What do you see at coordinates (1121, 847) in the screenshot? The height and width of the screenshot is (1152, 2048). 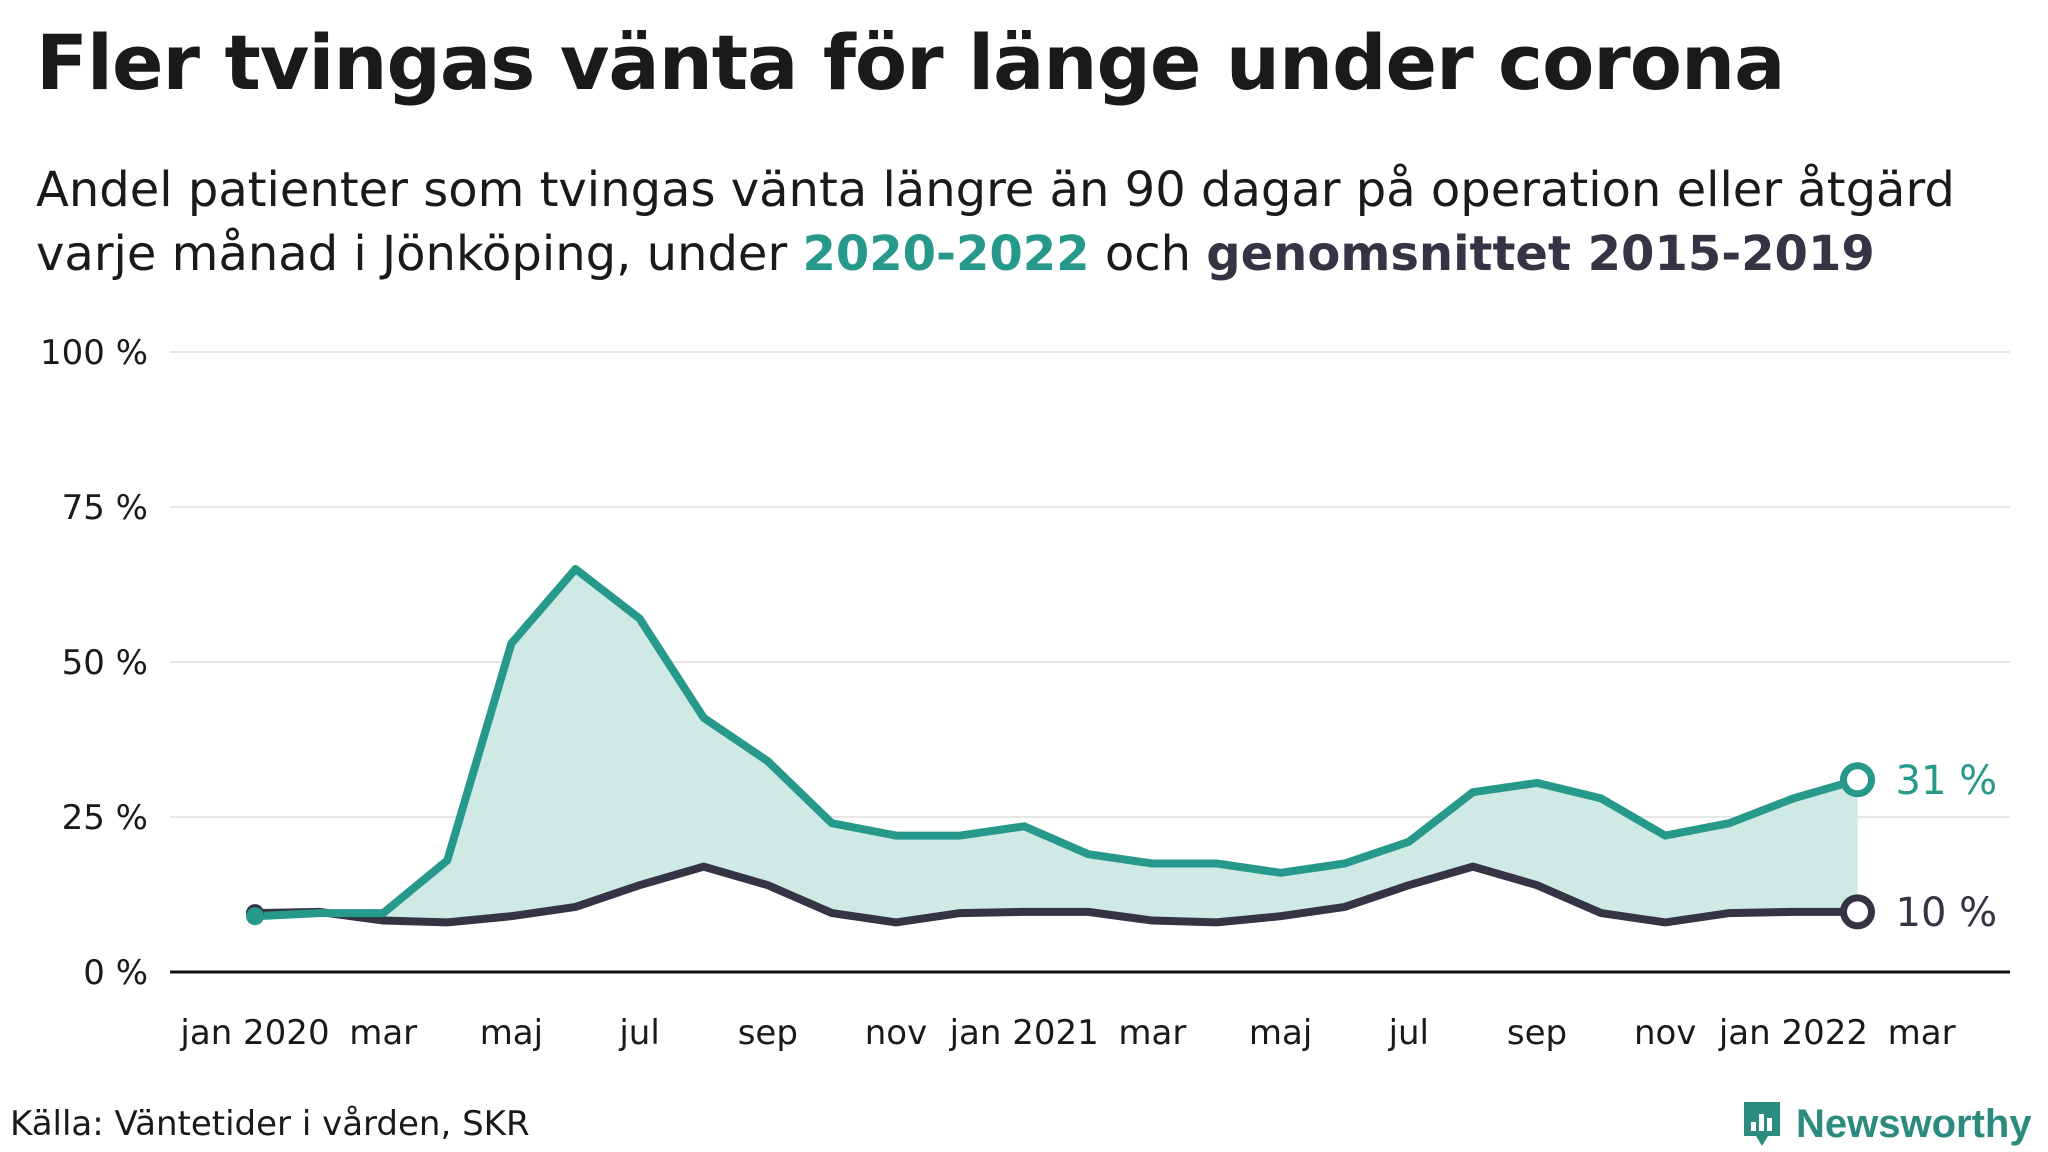 I see `series-markers: 31 % 10 %` at bounding box center [1121, 847].